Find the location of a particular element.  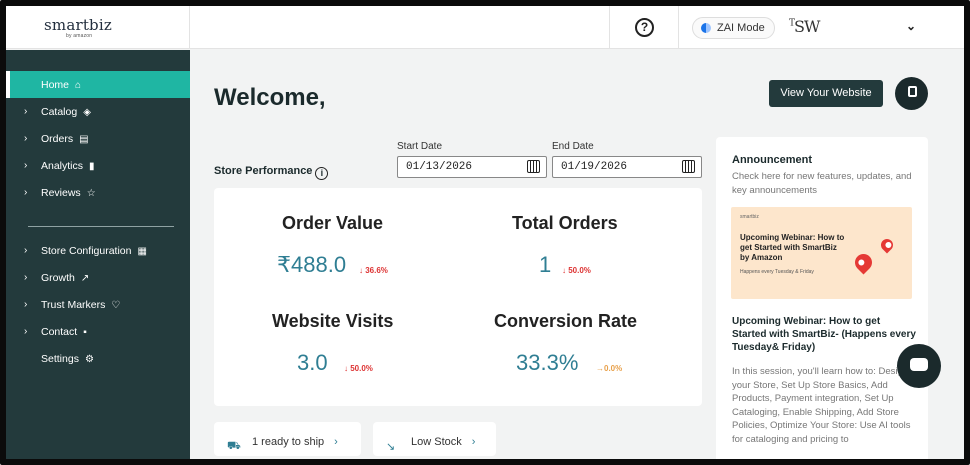

bar-chart-icon: ▮ is located at coordinates (92, 166).